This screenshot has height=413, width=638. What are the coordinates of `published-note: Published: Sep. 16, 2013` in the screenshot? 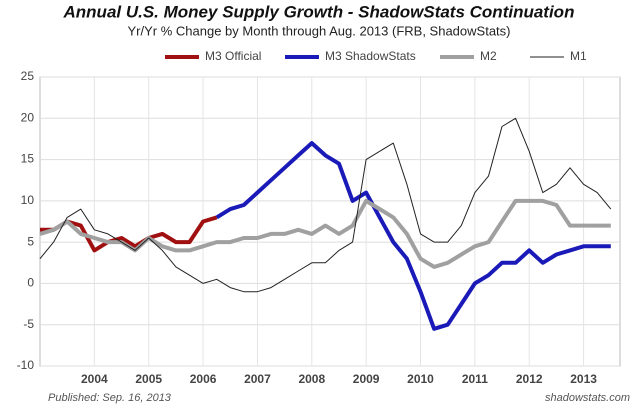 It's located at (110, 398).